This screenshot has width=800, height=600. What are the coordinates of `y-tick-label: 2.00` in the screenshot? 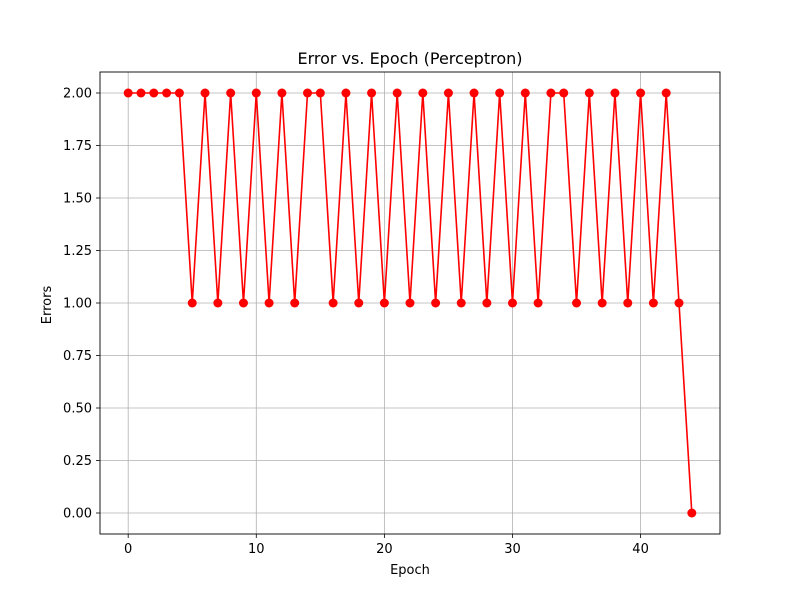 It's located at (77, 94).